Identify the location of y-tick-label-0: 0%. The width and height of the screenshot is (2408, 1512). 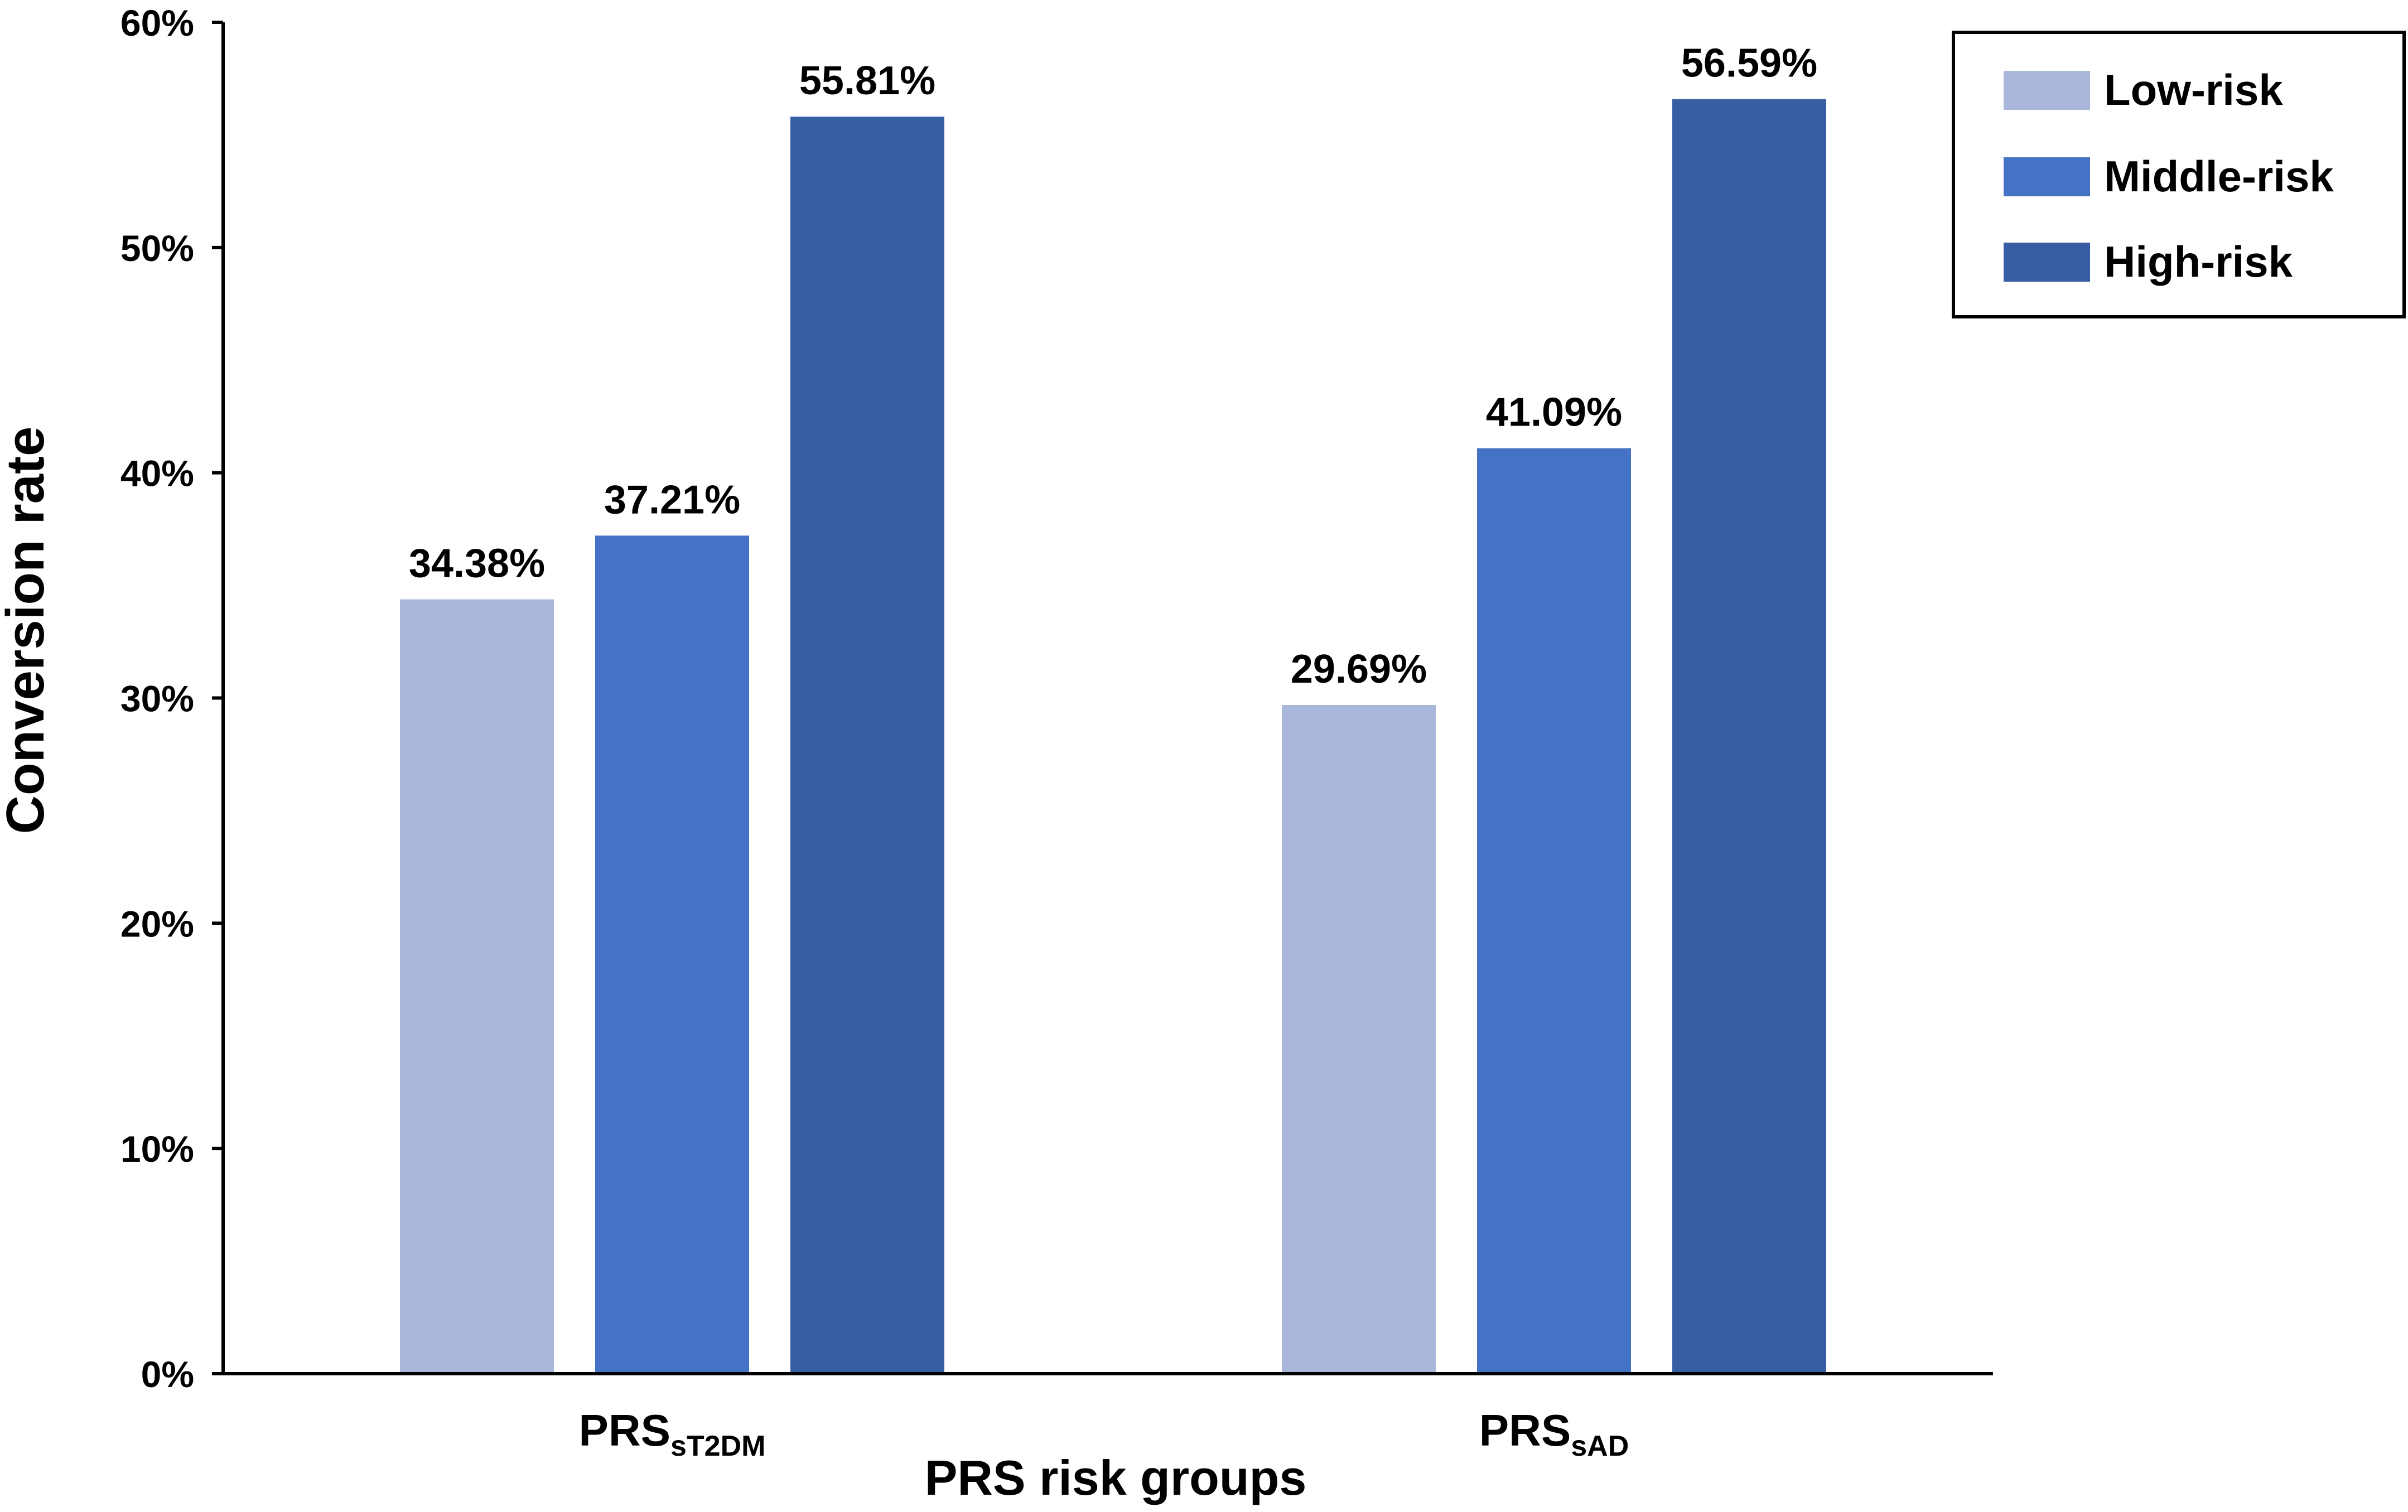
(167, 1375).